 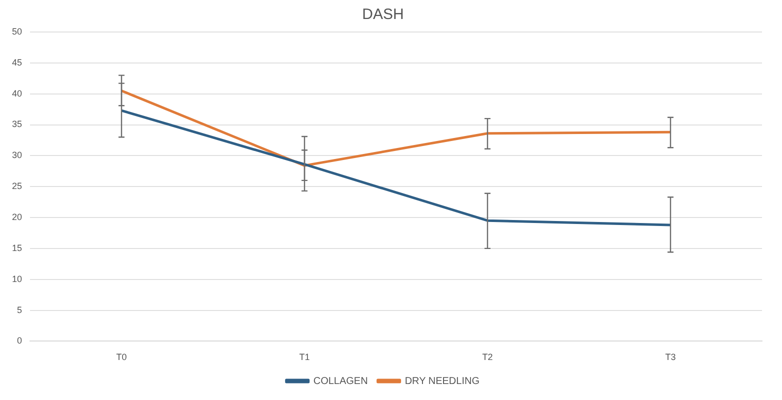 What do you see at coordinates (304, 357) in the screenshot?
I see `x-tick-label: T1` at bounding box center [304, 357].